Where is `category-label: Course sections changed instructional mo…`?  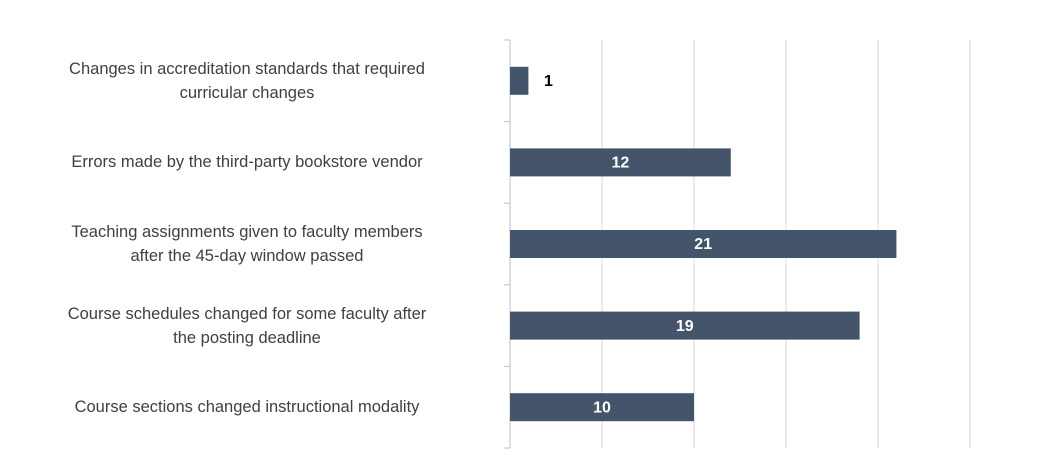
category-label: Course sections changed instructional mo… is located at coordinates (247, 407).